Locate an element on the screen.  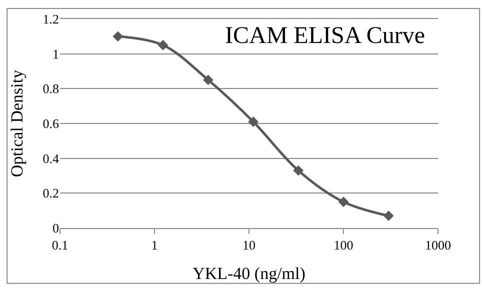
x-tick-label: 10 is located at coordinates (249, 245).